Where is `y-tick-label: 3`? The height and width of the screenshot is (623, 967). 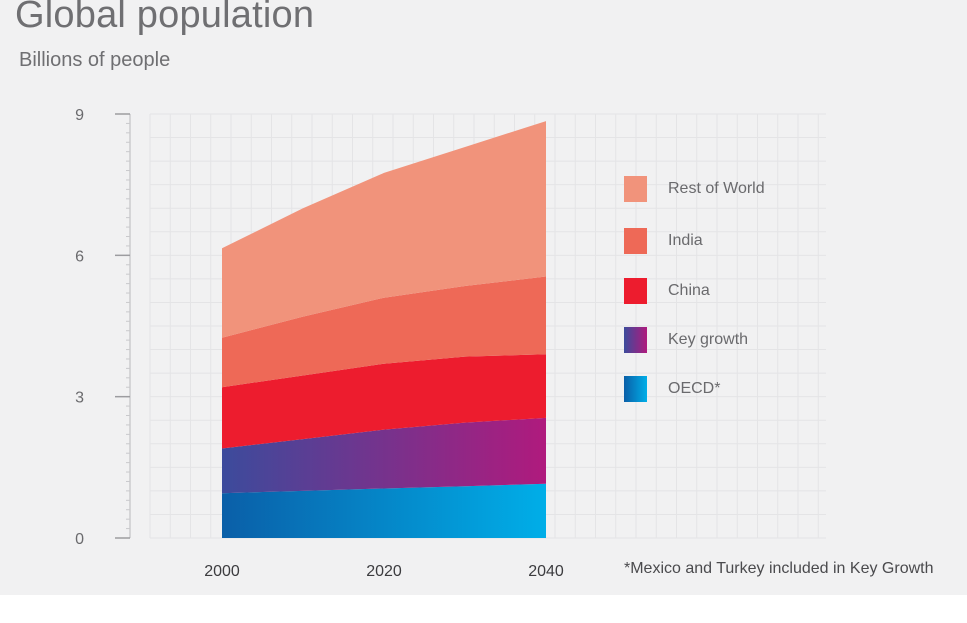 y-tick-label: 3 is located at coordinates (79, 398).